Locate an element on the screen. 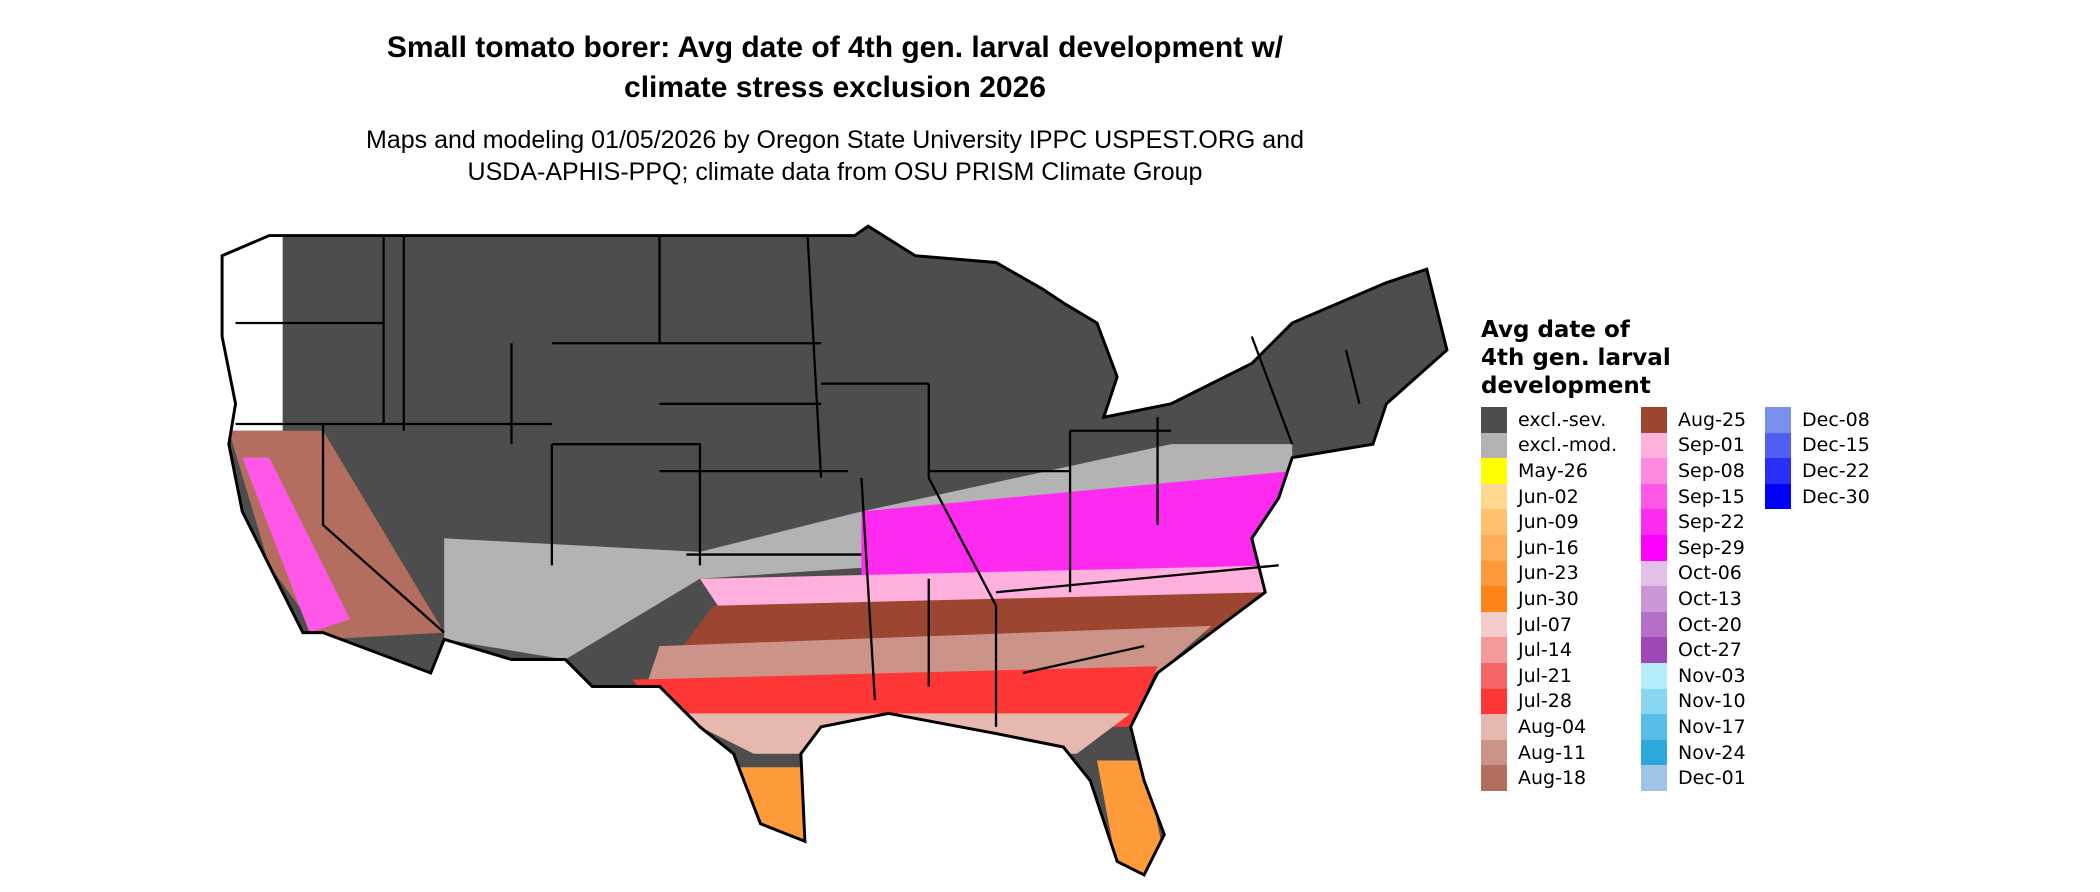 This screenshot has height=892, width=2100. legend-item: Jun-09 is located at coordinates (1549, 522).